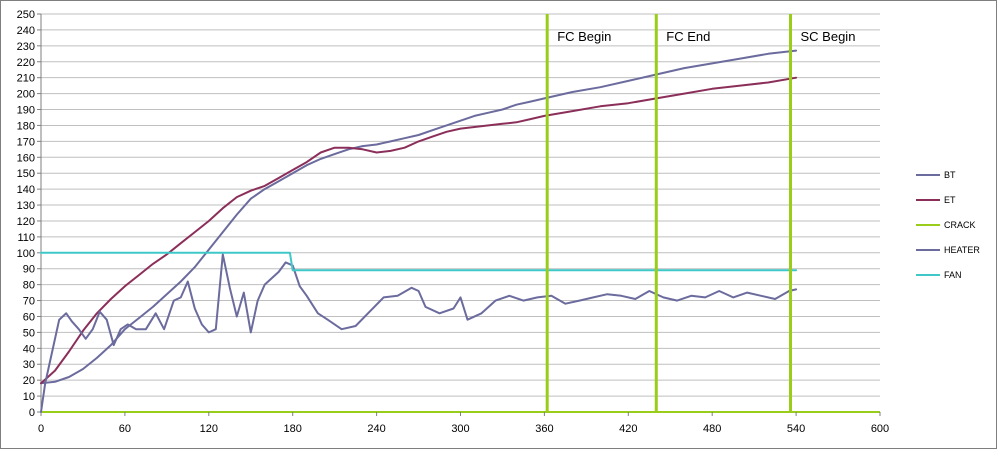 Image resolution: width=997 pixels, height=453 pixels. What do you see at coordinates (953, 275) in the screenshot?
I see `legend-label-fan: FAN` at bounding box center [953, 275].